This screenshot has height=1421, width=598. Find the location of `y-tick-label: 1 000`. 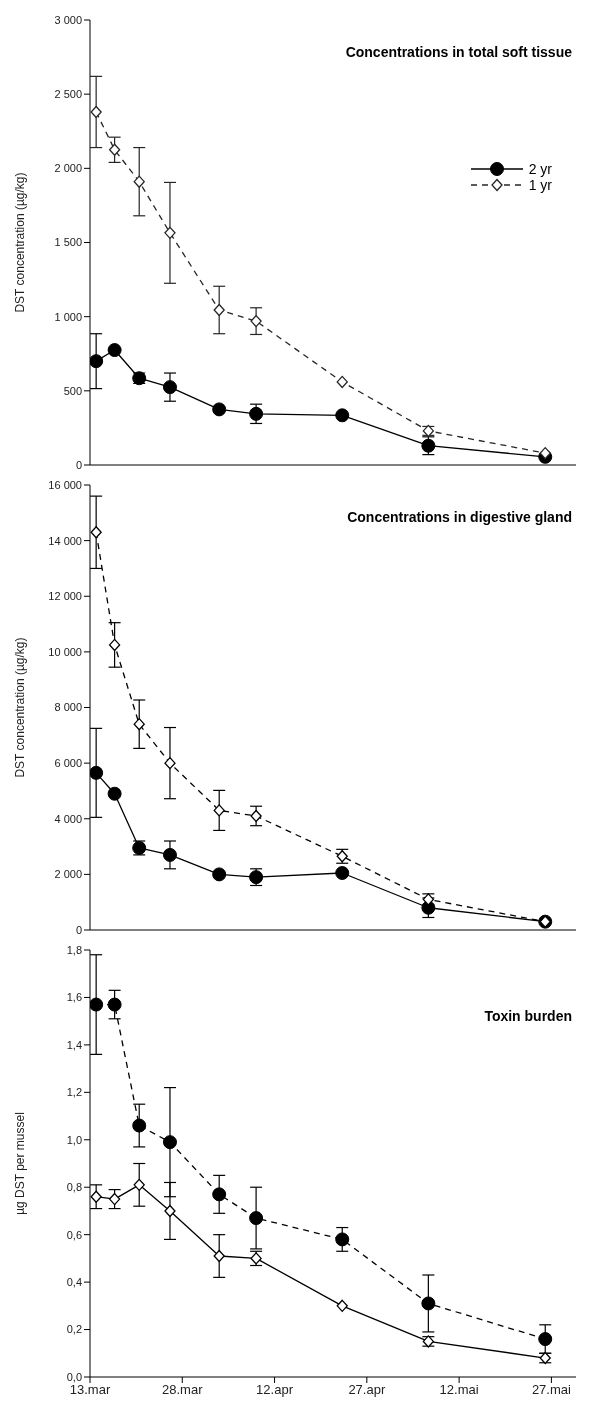

y-tick-label: 1 000 is located at coordinates (68, 316).